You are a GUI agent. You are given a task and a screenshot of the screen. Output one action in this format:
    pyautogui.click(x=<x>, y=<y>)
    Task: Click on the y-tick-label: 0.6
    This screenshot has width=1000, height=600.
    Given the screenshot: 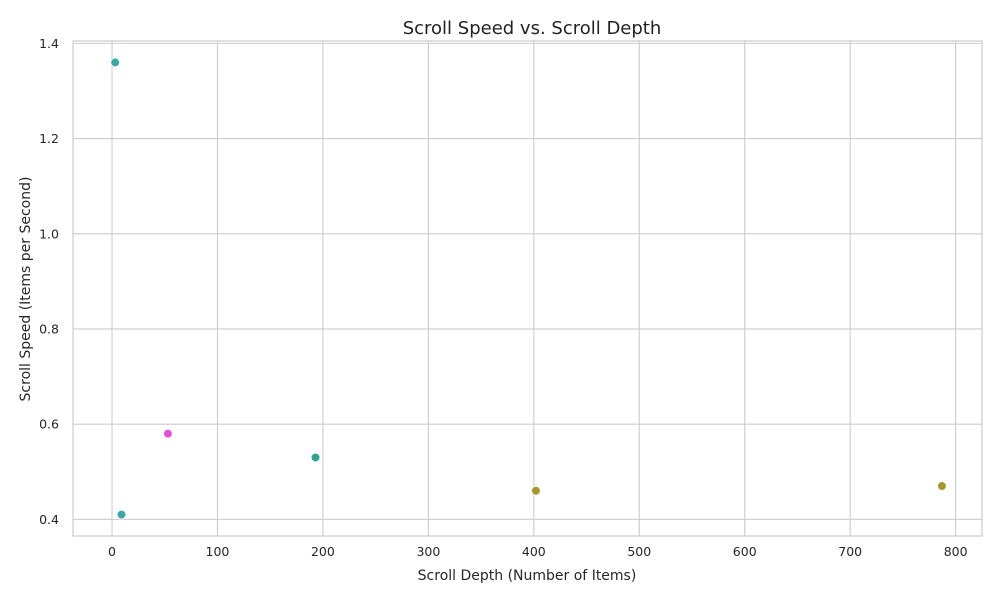 What is the action you would take?
    pyautogui.click(x=49, y=424)
    